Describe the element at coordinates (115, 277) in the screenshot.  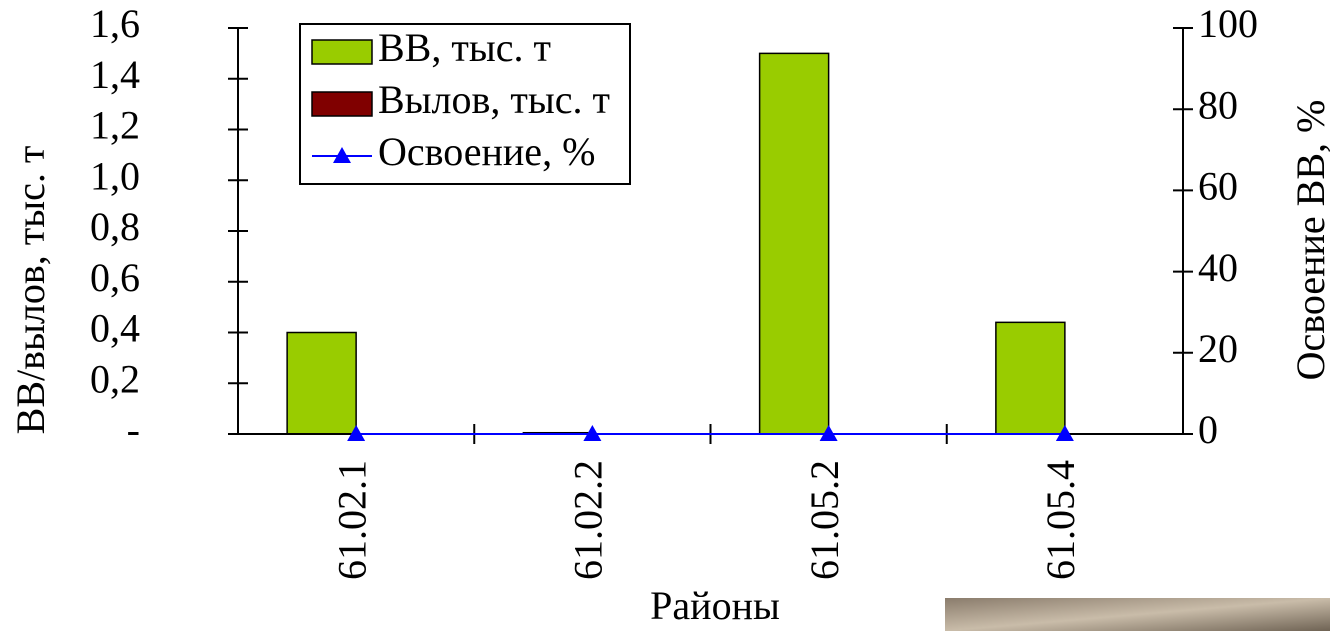
I see `y-tick-label: 0,6` at that location.